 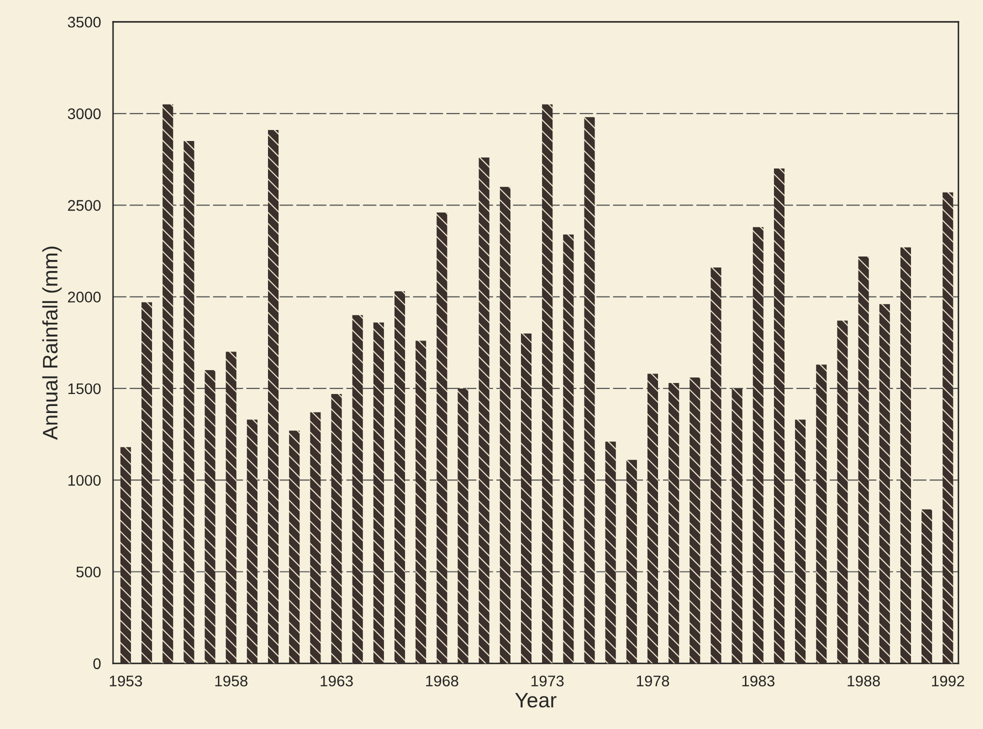 What do you see at coordinates (126, 681) in the screenshot?
I see `x-tick-label: 1953` at bounding box center [126, 681].